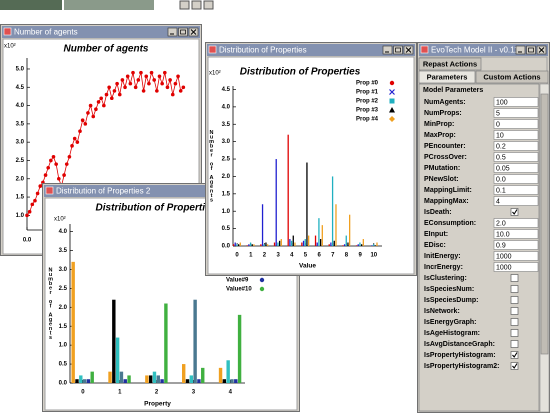 This screenshot has height=413, width=550. What do you see at coordinates (63, 384) in the screenshot?
I see `y-tick-label: 0.0` at bounding box center [63, 384].